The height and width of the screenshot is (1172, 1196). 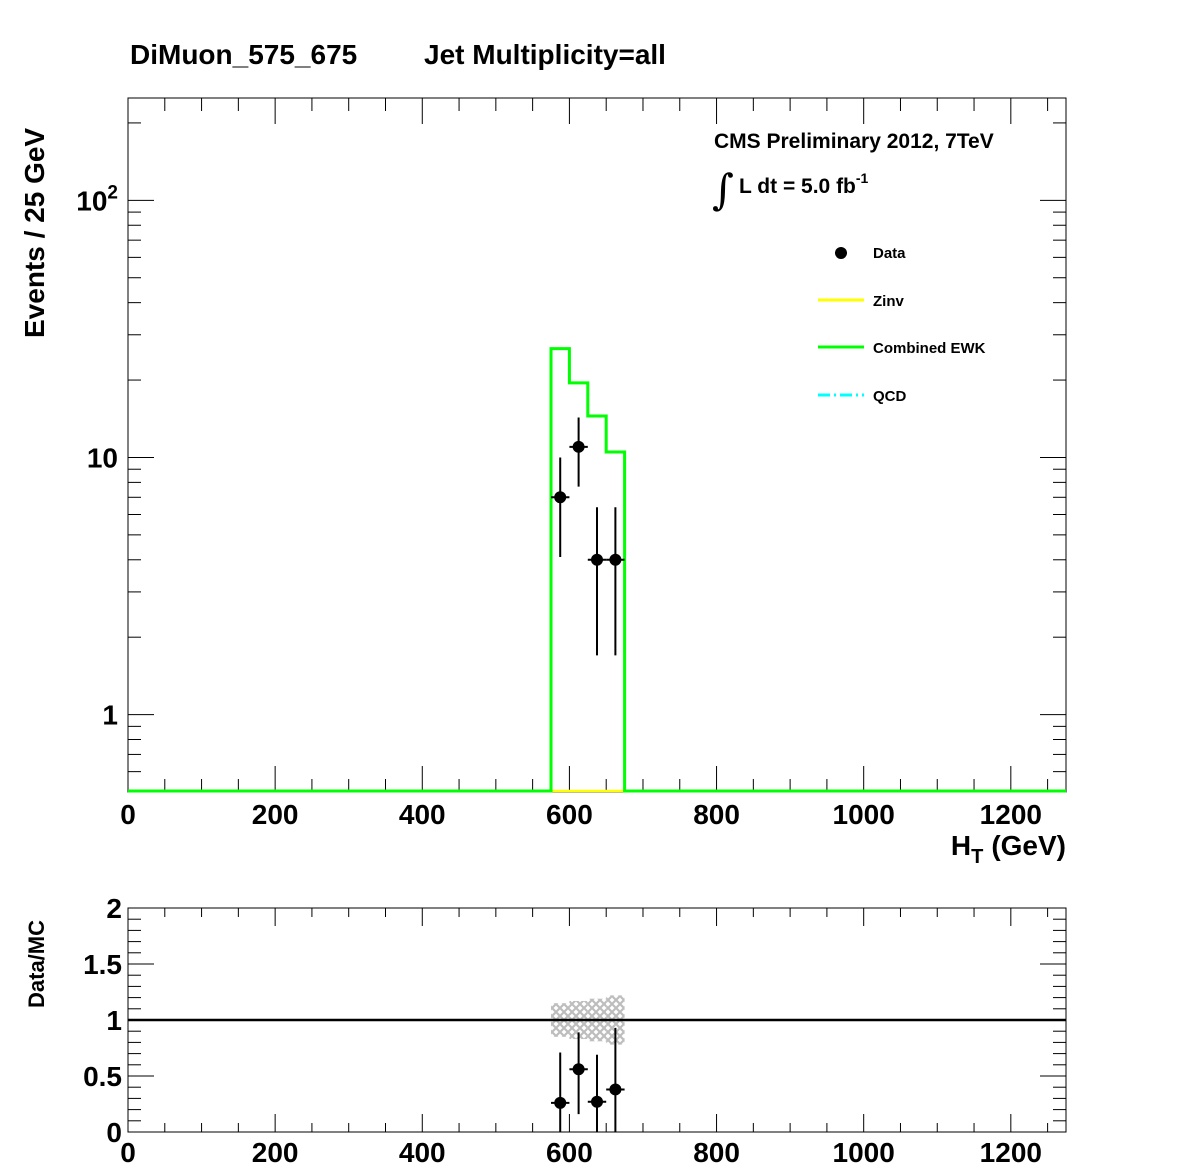 I want to click on x-tick-label: 0, so click(x=128, y=814).